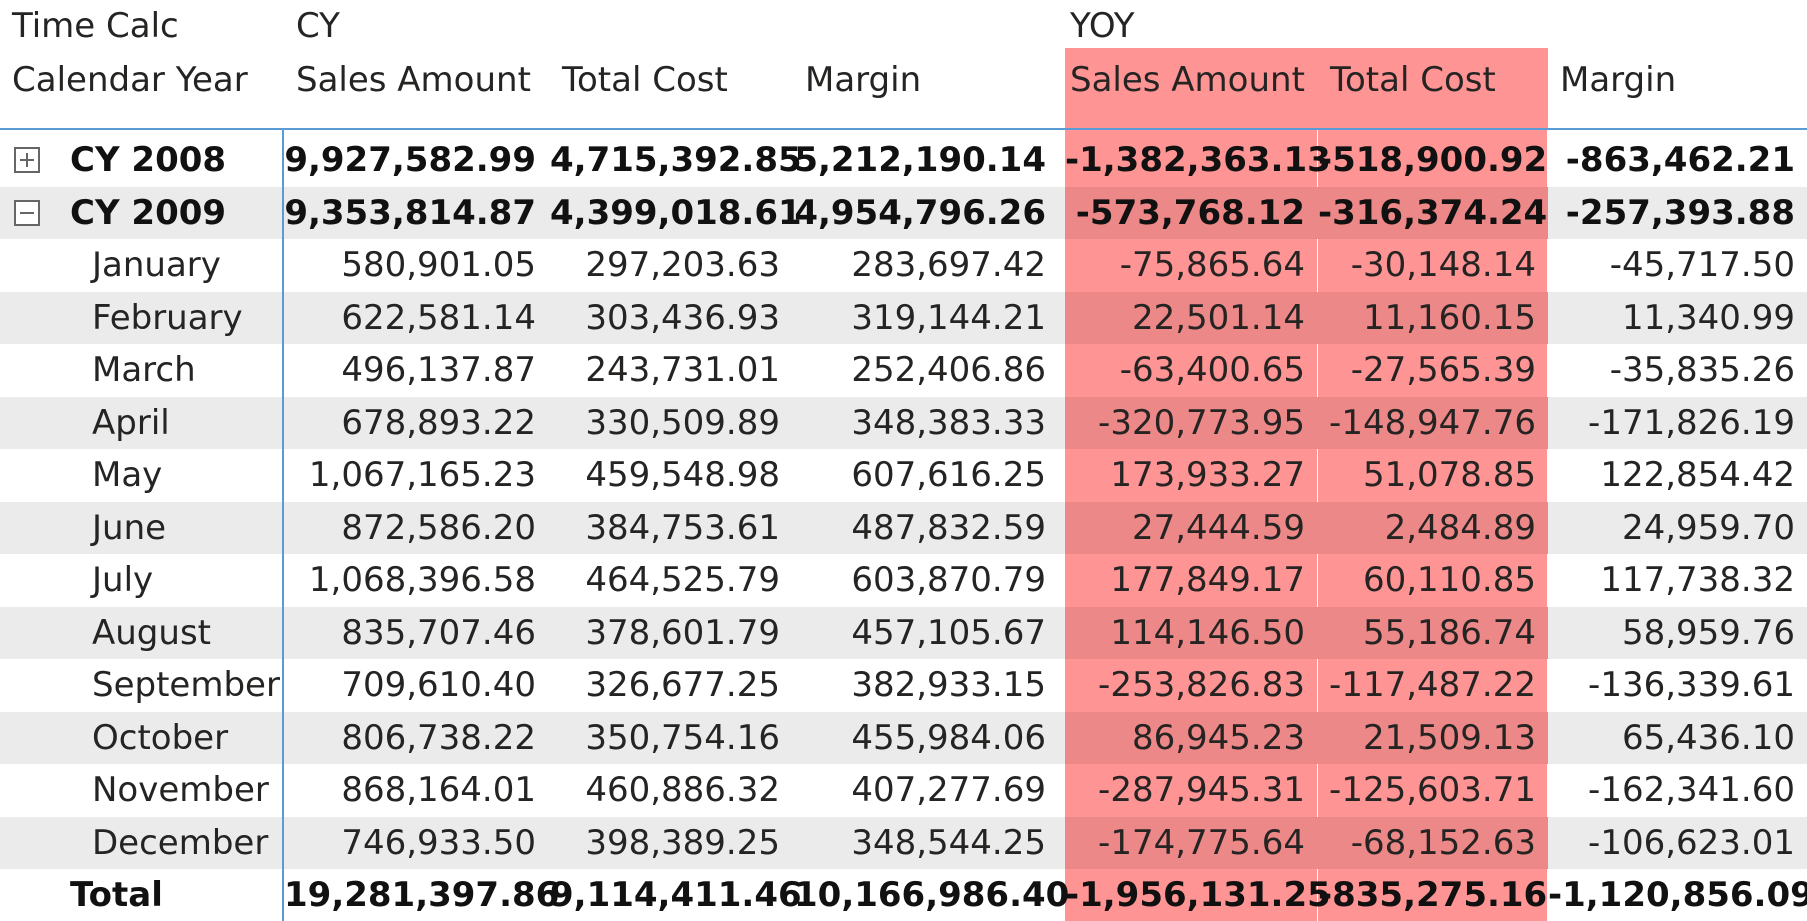 This screenshot has width=1807, height=921. Describe the element at coordinates (948, 422) in the screenshot. I see `value-cell: 348,383.33` at that location.